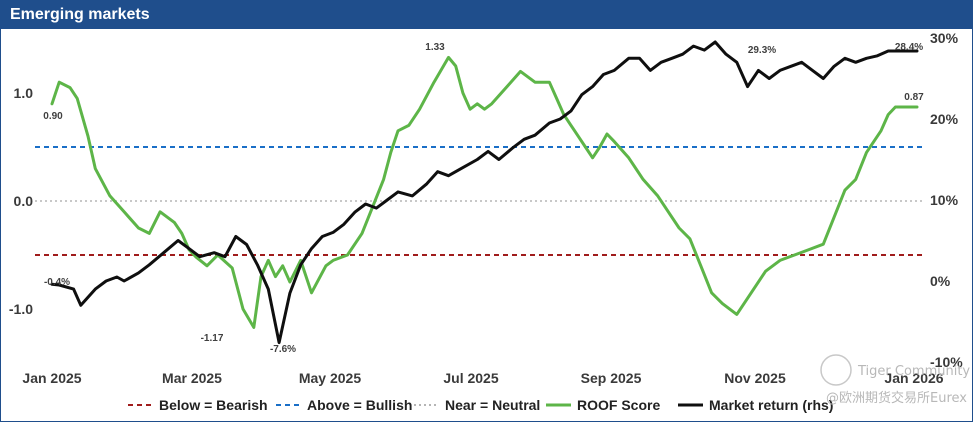 The height and width of the screenshot is (424, 975). I want to click on y-right-tick-label: 0%, so click(940, 281).